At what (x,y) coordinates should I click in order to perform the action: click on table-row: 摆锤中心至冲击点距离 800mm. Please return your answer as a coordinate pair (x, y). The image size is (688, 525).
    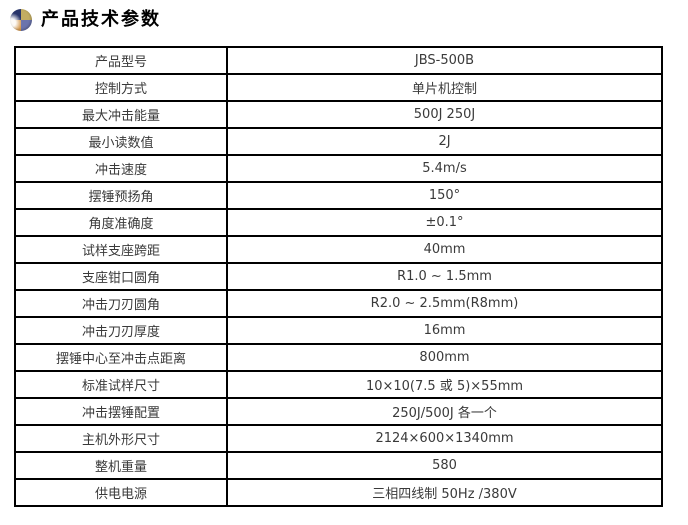
    Looking at the image, I should click on (338, 357).